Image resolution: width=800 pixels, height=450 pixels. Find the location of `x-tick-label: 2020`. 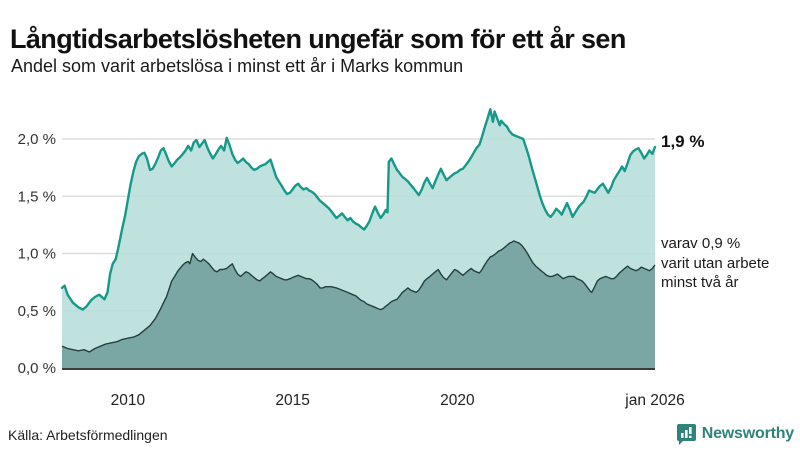

x-tick-label: 2020 is located at coordinates (457, 400).